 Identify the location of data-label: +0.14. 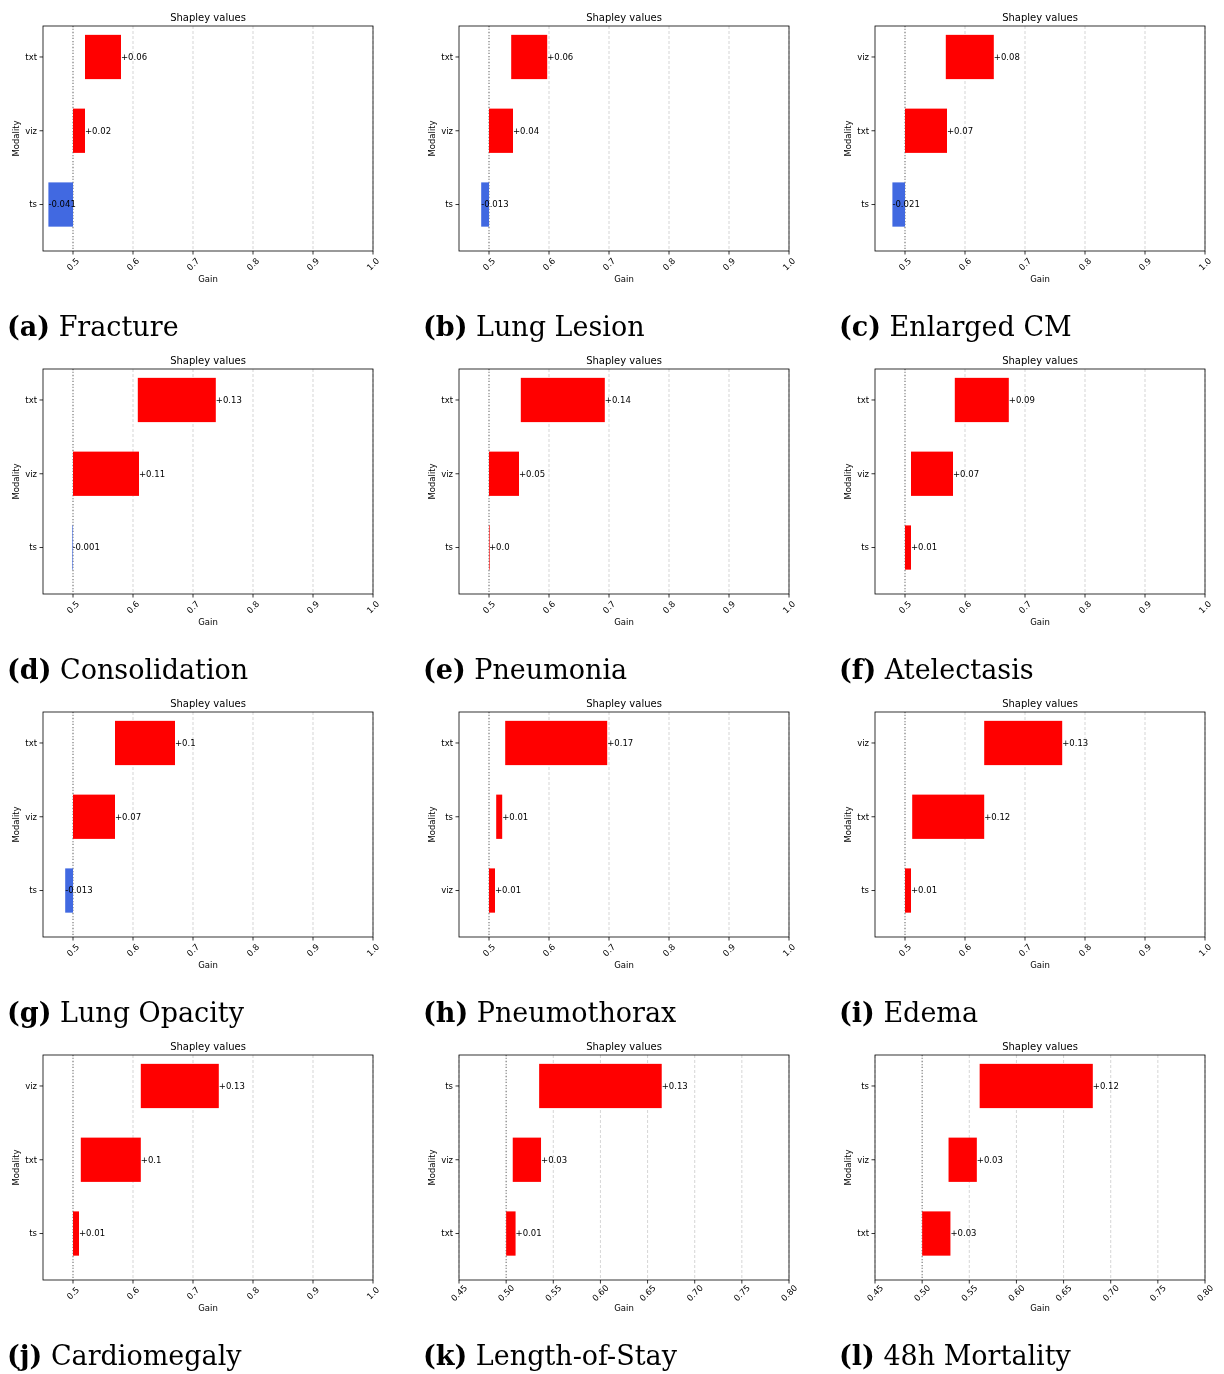
(617, 399).